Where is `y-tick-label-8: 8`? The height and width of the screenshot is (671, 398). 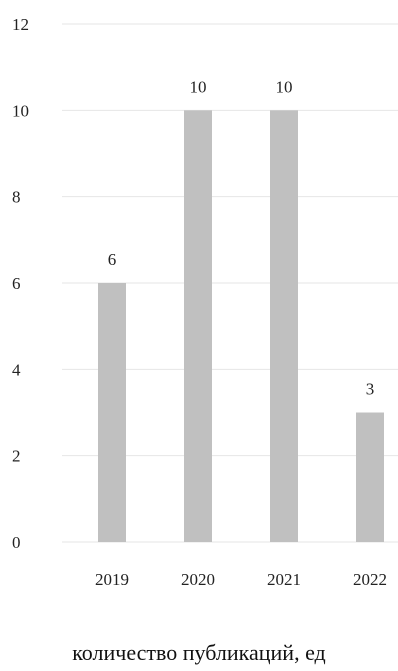 y-tick-label-8: 8 is located at coordinates (16, 197).